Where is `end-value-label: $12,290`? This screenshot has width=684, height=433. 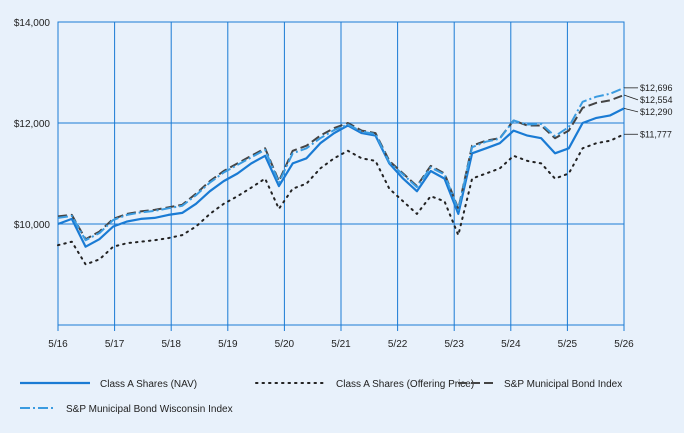 end-value-label: $12,290 is located at coordinates (656, 112).